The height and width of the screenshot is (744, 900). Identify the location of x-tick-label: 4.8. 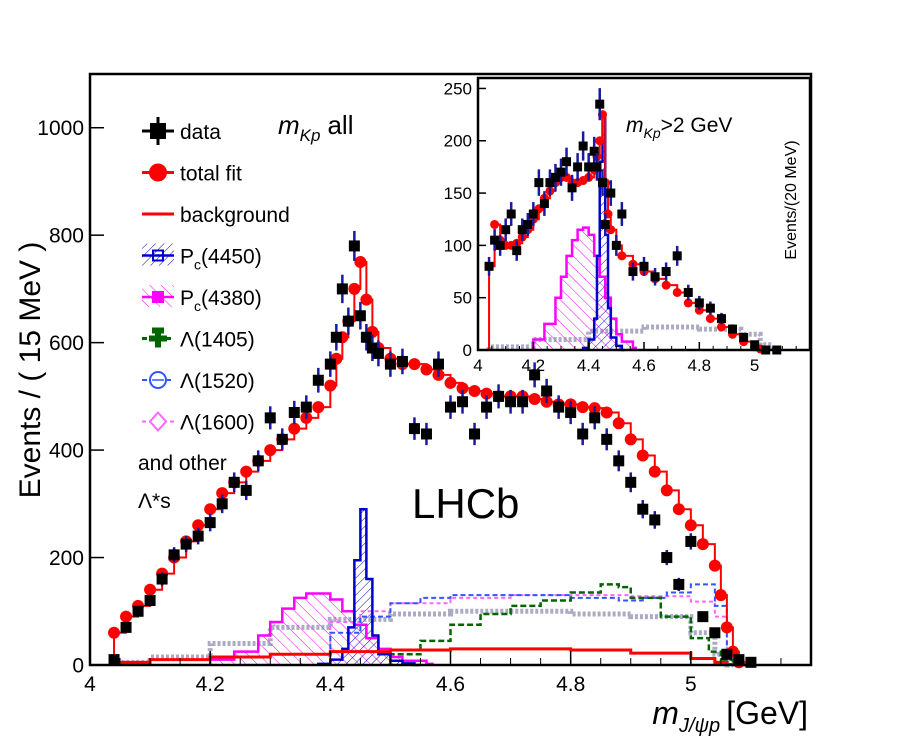
(700, 365).